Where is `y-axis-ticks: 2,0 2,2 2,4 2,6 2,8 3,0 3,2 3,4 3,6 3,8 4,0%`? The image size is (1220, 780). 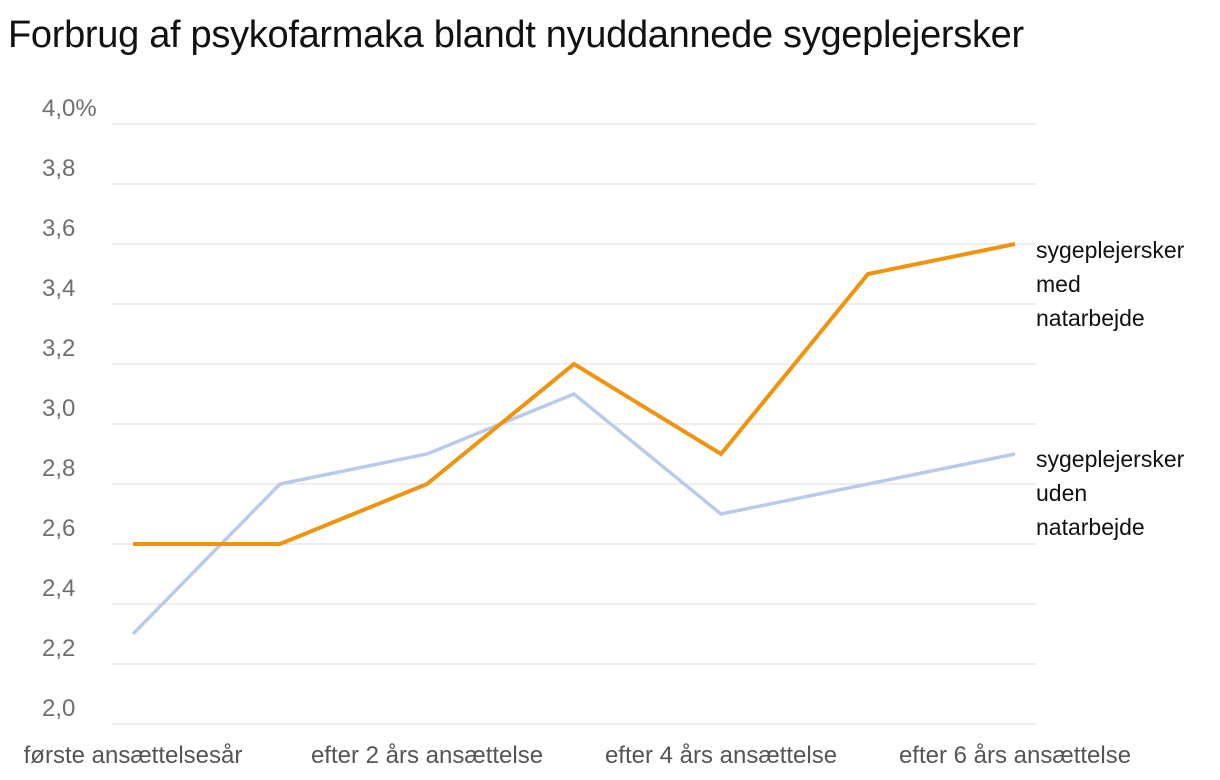 y-axis-ticks: 2,0 2,2 2,4 2,6 2,8 3,0 3,2 3,4 3,6 3,8 4,0% is located at coordinates (69, 408).